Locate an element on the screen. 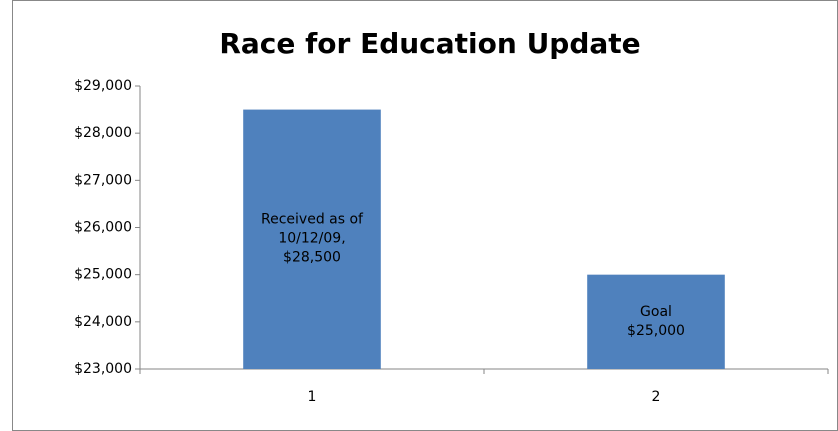 Image resolution: width=838 pixels, height=431 pixels. x-tick-label: 2 is located at coordinates (656, 397).